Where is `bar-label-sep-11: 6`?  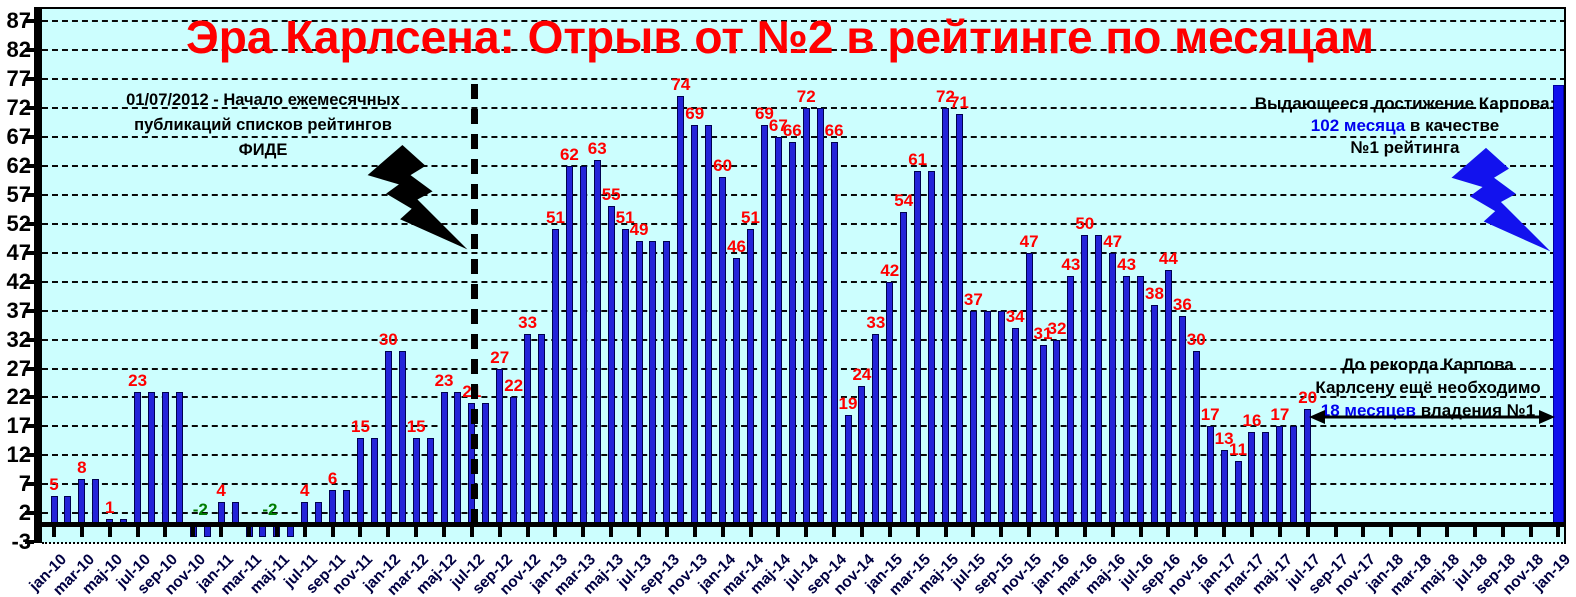 bar-label-sep-11: 6 is located at coordinates (332, 479).